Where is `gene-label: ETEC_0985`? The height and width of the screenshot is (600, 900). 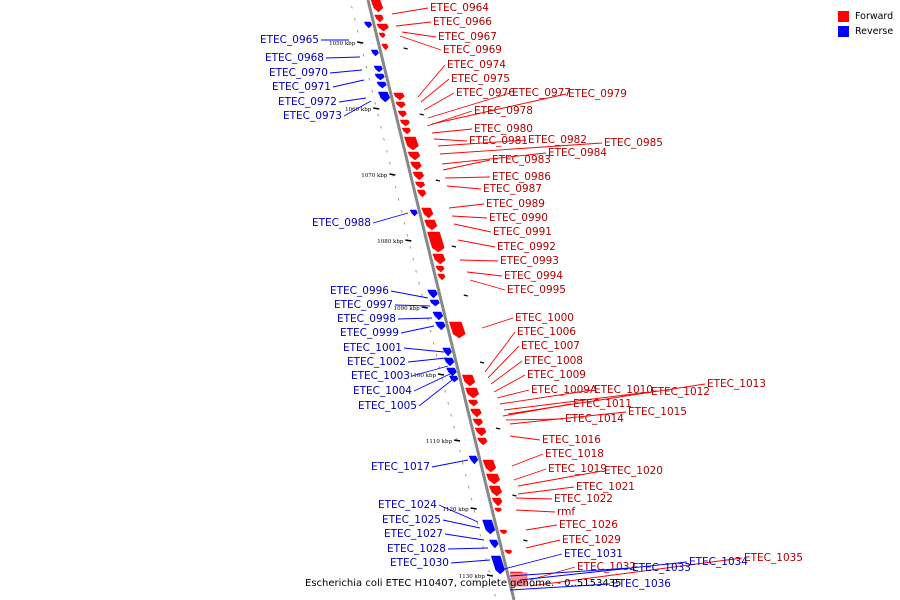 gene-label: ETEC_0985 is located at coordinates (551, 146).